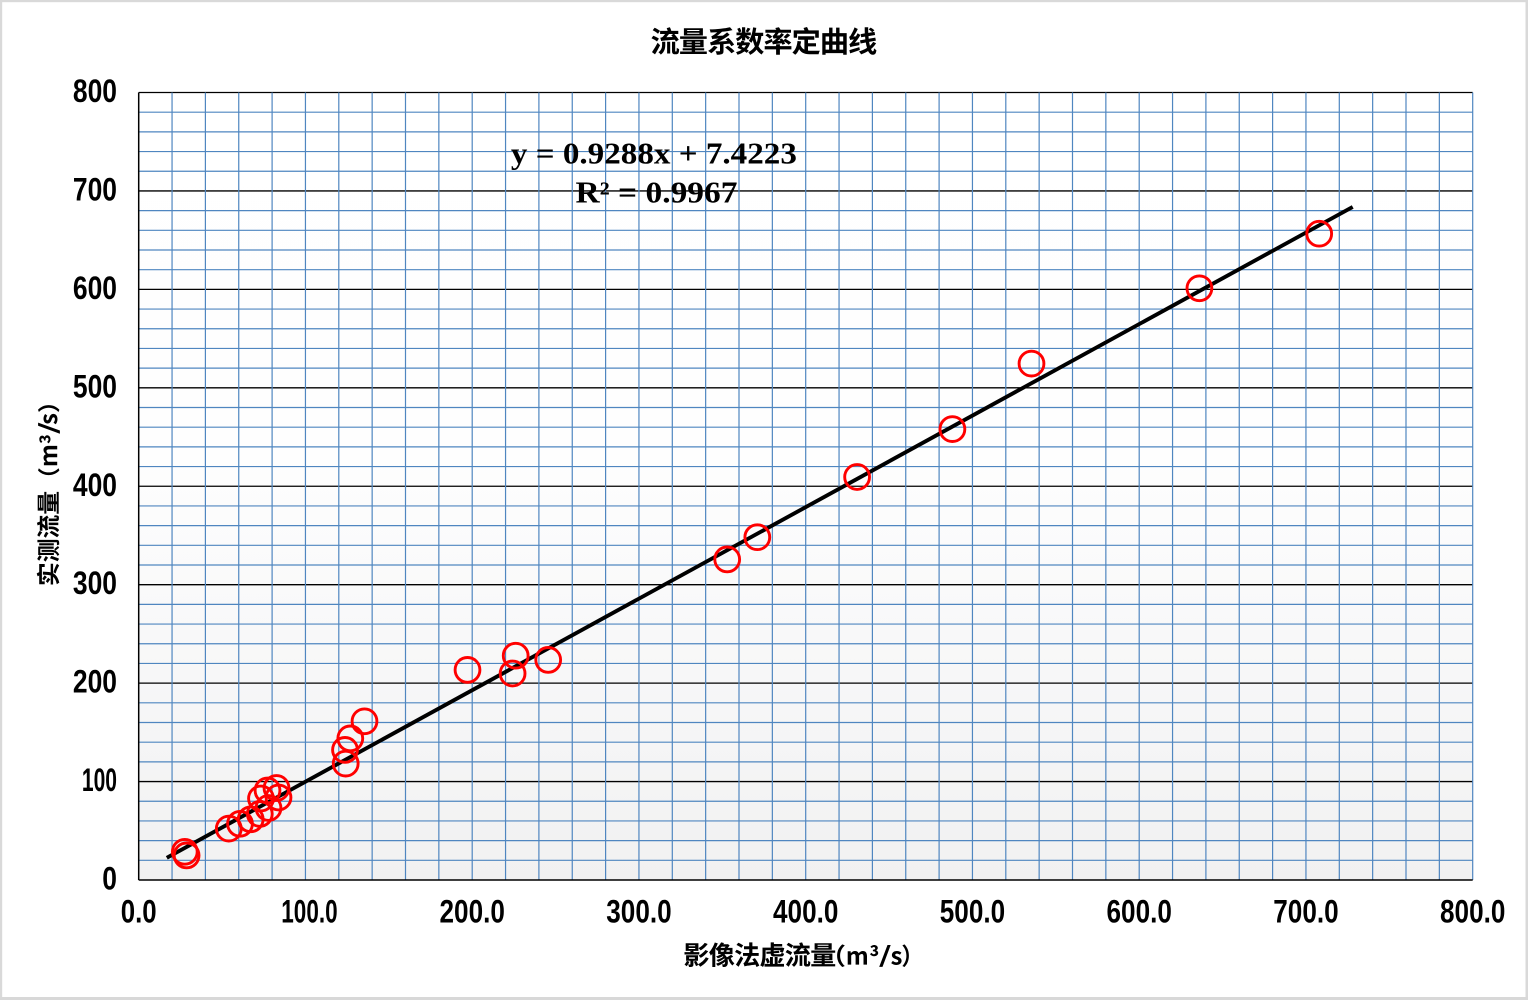  What do you see at coordinates (1305, 912) in the screenshot?
I see `svg-text: 700.0` at bounding box center [1305, 912].